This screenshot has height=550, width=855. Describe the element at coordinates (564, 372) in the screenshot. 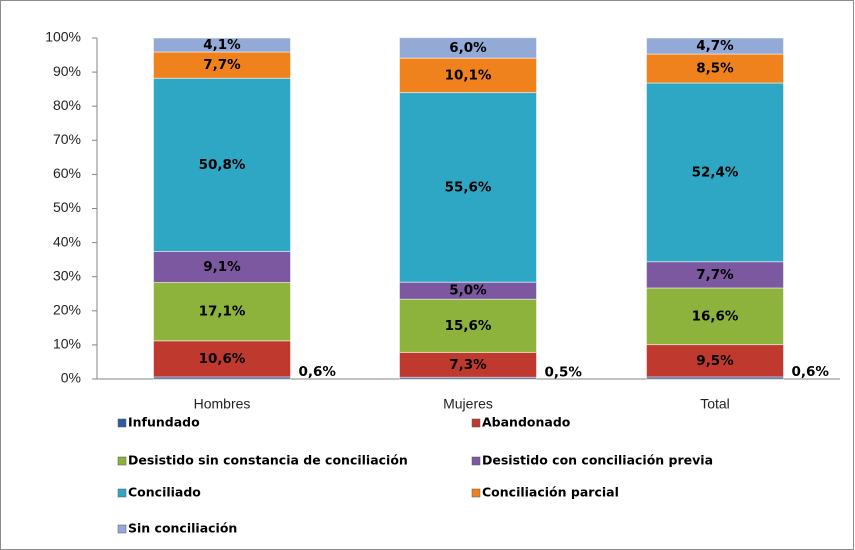

I see `value-label: 0,5%` at that location.